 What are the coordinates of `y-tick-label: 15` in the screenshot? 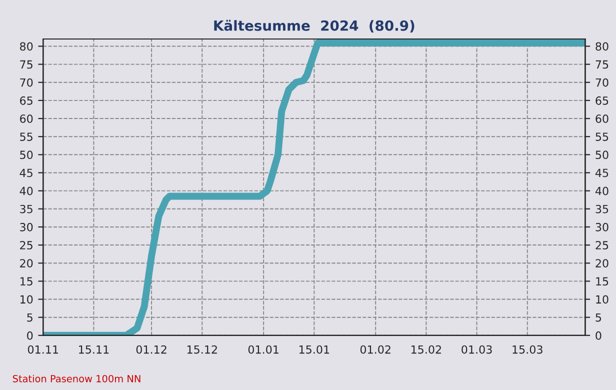 It's located at (26, 281).